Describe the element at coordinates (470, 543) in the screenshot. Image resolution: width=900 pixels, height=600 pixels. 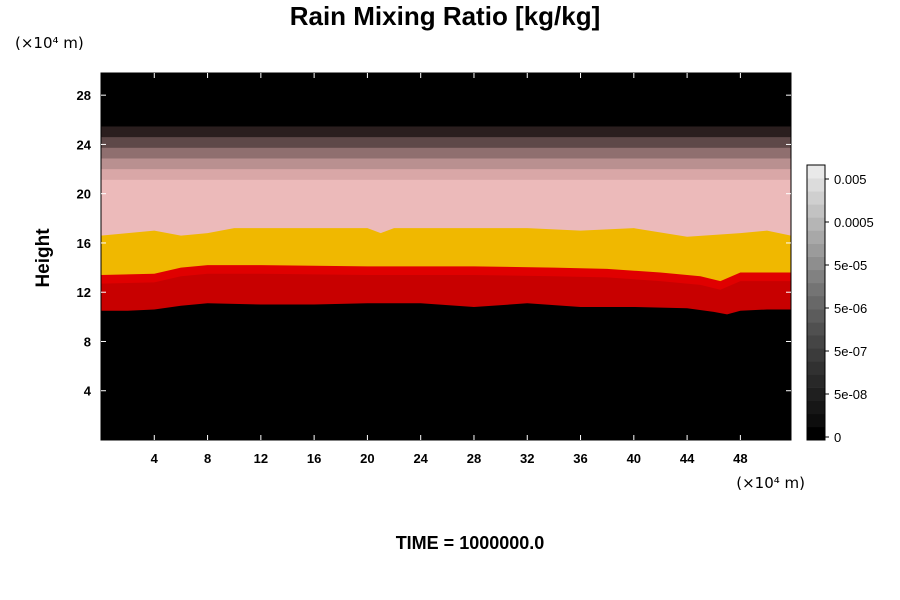
I see `time-label: TIME = 1000000.0` at that location.